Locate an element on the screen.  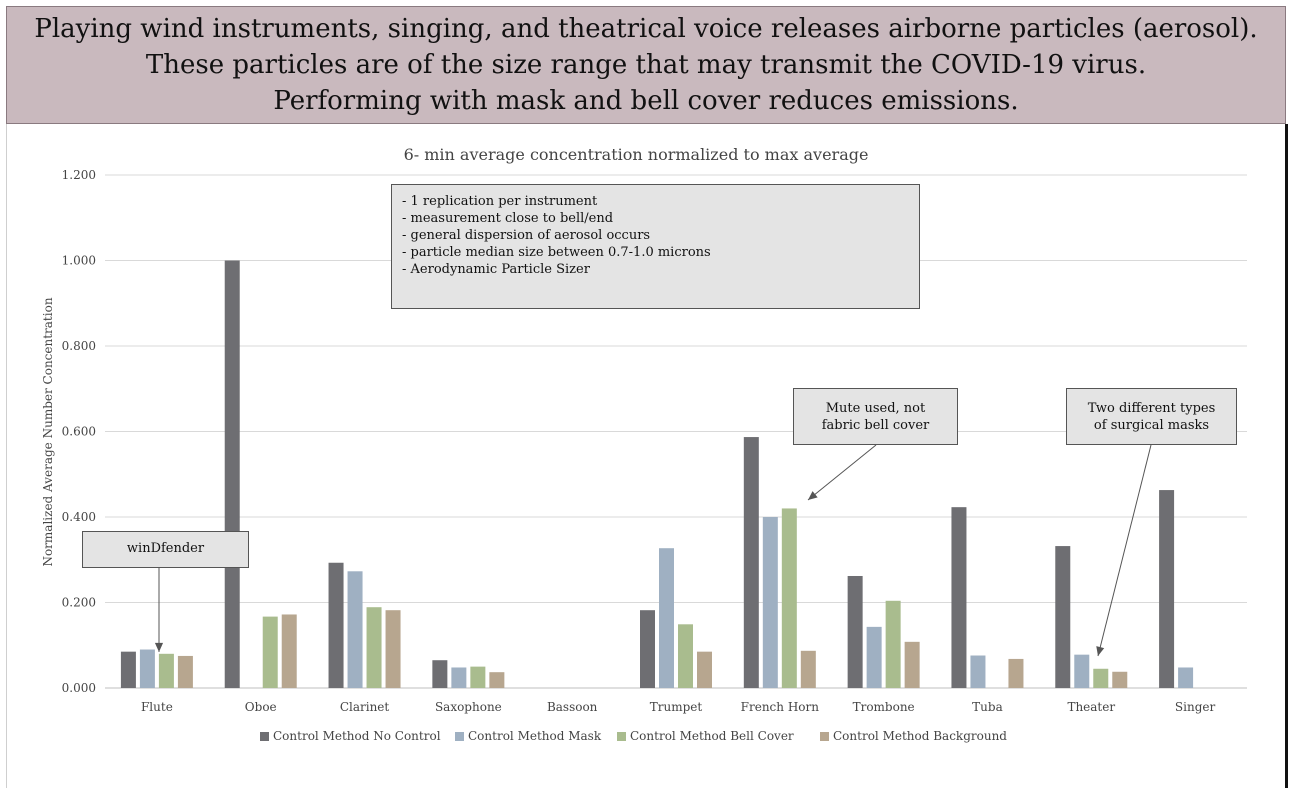
mute-arrow is located at coordinates (842, 472).